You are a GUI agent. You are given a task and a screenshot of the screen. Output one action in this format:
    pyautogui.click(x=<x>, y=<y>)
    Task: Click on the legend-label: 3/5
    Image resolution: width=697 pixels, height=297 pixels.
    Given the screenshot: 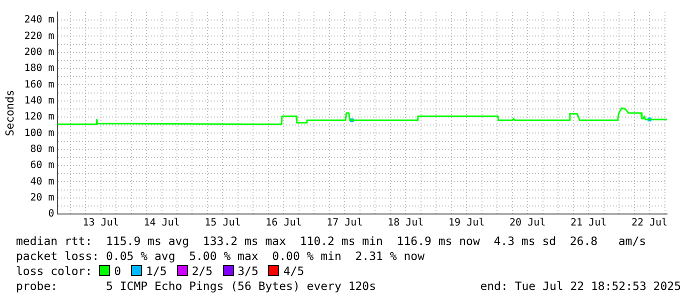 What is the action you would take?
    pyautogui.click(x=247, y=271)
    